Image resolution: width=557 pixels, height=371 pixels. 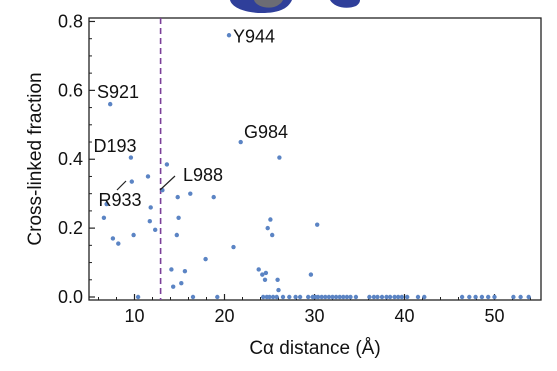 What do you see at coordinates (35, 158) in the screenshot?
I see `y-axis-title: Cross-linked fraction` at bounding box center [35, 158].